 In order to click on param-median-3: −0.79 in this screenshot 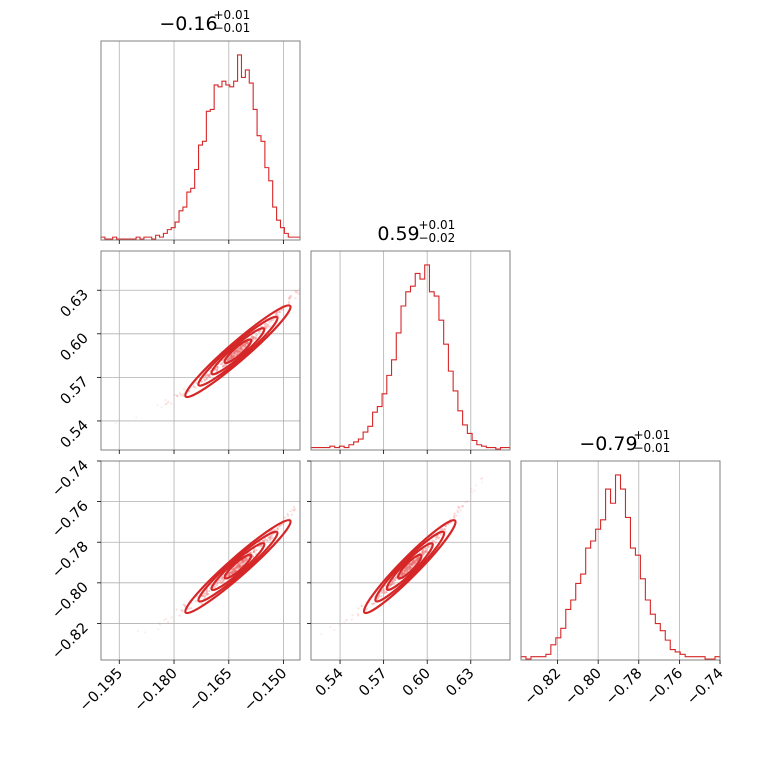, I will do `click(608, 444)`.